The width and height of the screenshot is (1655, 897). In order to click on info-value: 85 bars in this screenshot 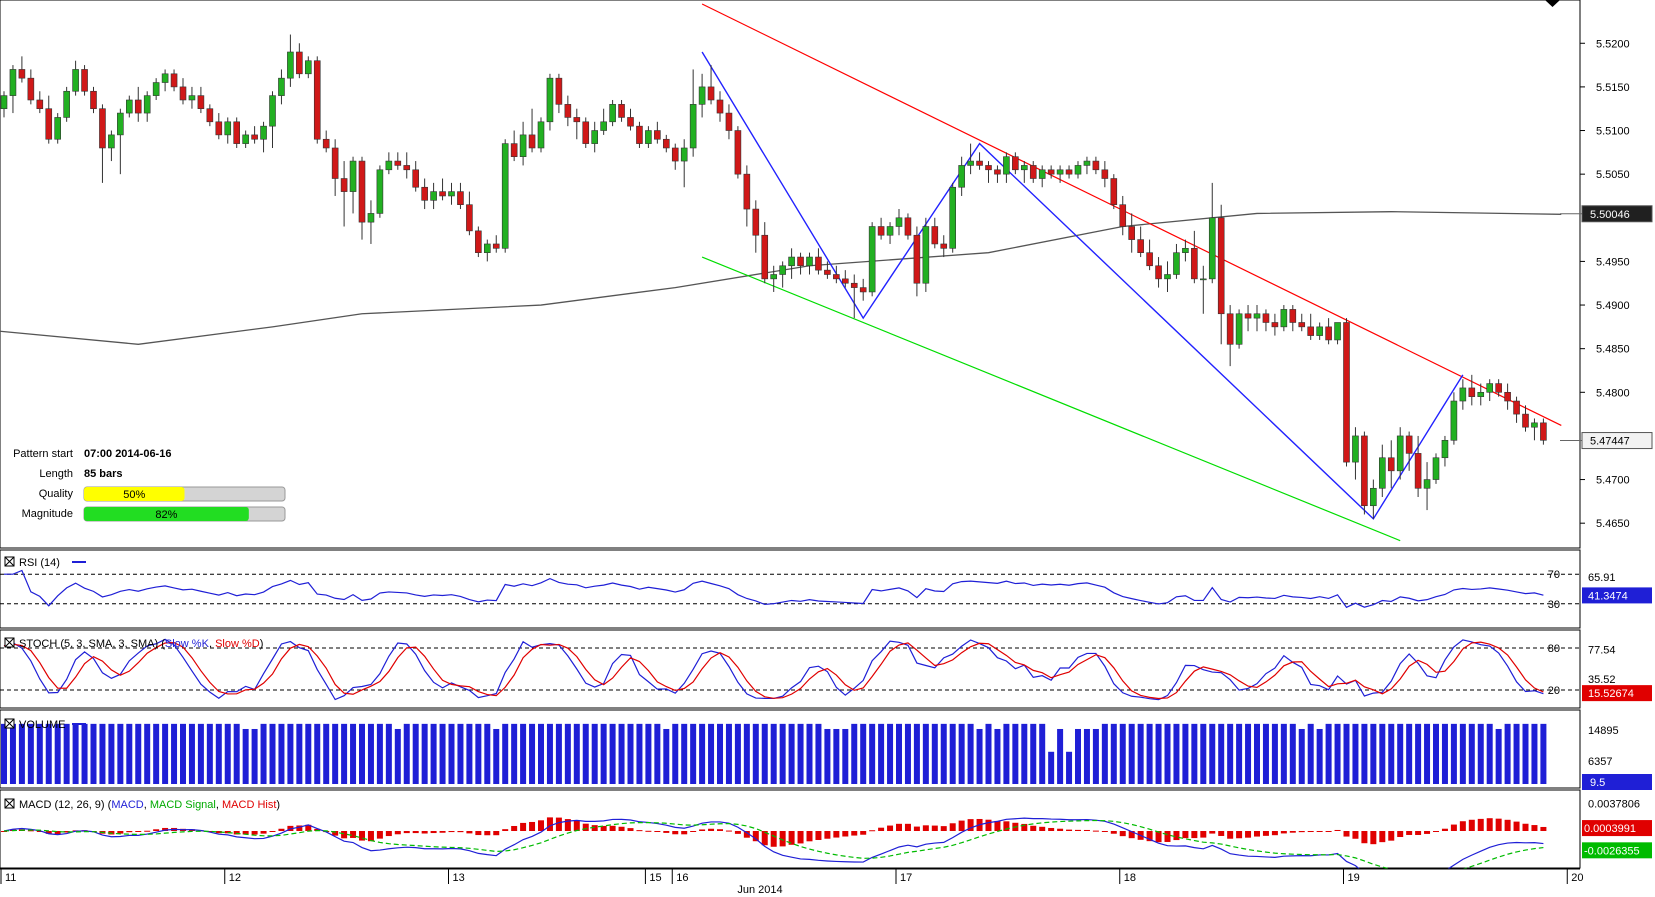, I will do `click(103, 474)`.